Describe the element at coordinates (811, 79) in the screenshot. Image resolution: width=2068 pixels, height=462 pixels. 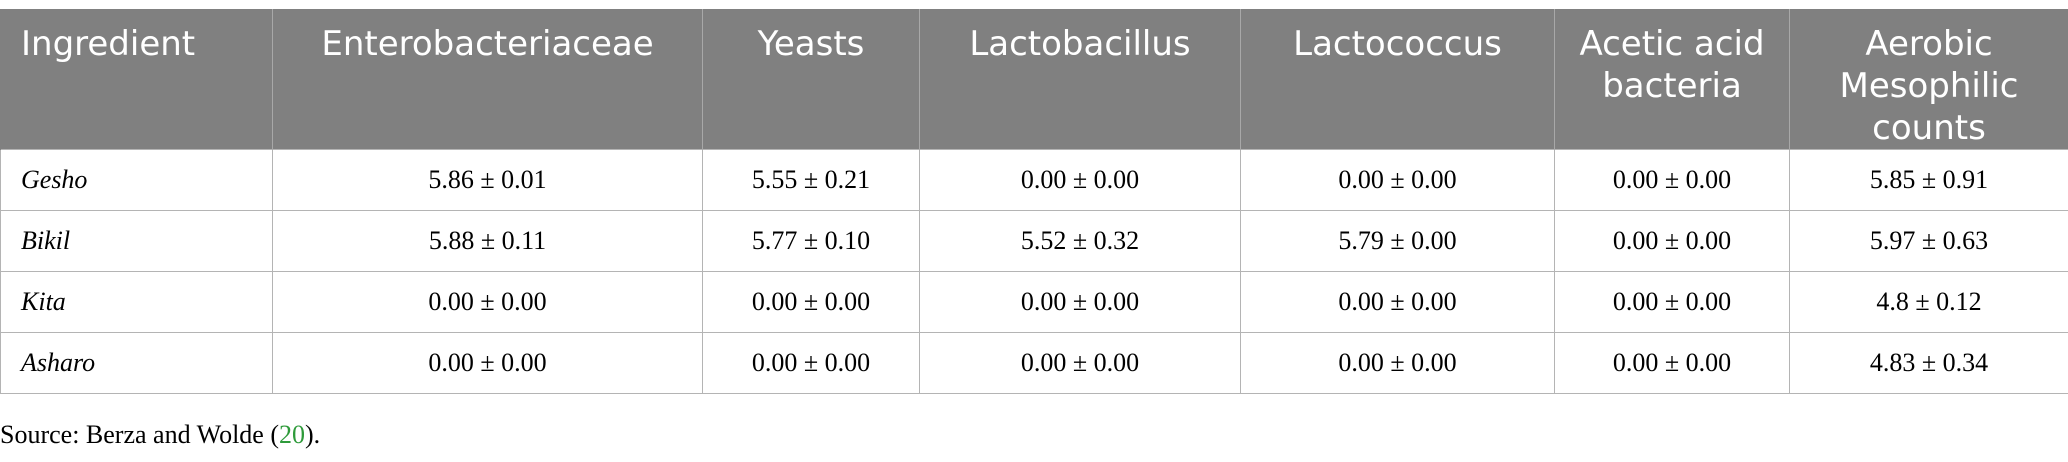
I see `header-yeasts: Yeasts` at that location.